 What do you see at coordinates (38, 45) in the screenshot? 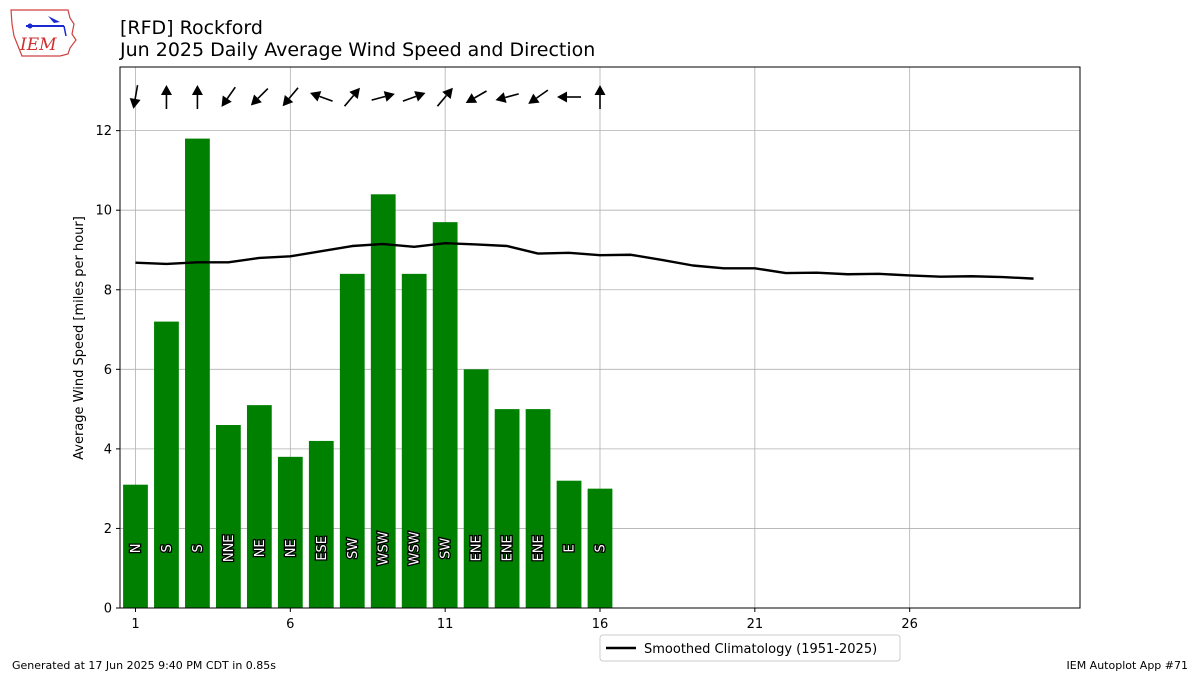
I see `logo-text: IEM` at bounding box center [38, 45].